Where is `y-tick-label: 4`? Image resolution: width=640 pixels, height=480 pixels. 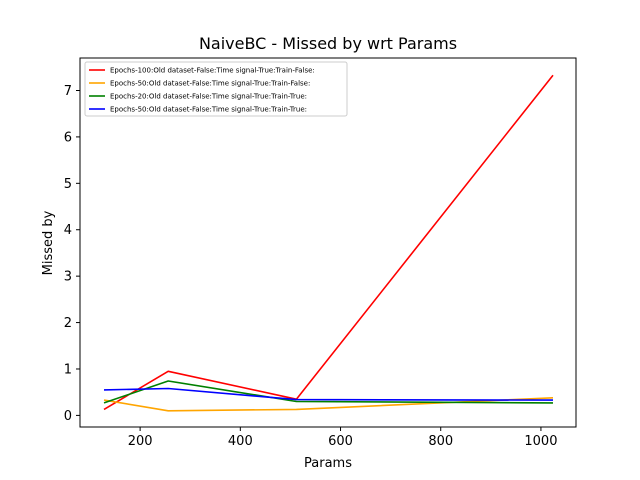
y-tick-label: 4 is located at coordinates (68, 230).